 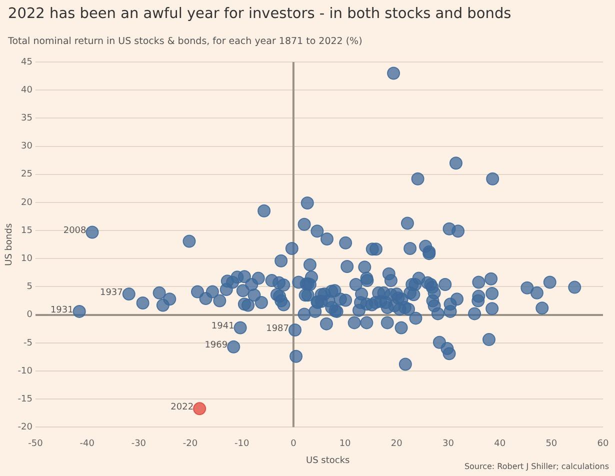 What do you see at coordinates (182, 407) in the screenshot?
I see `annotation: 2022` at bounding box center [182, 407].